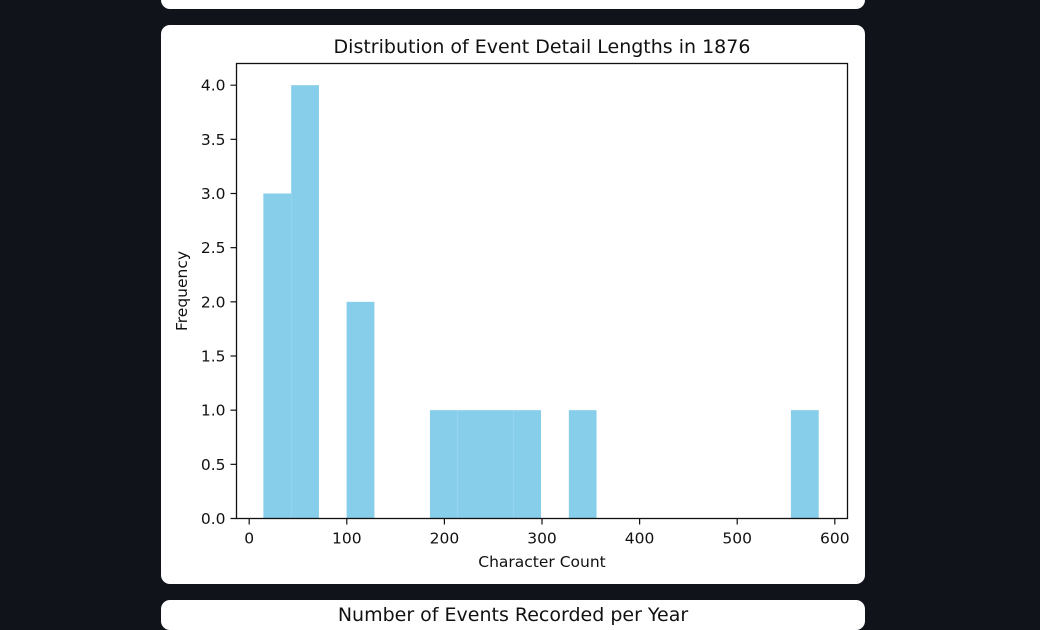 This screenshot has height=630, width=1040. What do you see at coordinates (213, 411) in the screenshot?
I see `y-tick-label: 1.0` at bounding box center [213, 411].